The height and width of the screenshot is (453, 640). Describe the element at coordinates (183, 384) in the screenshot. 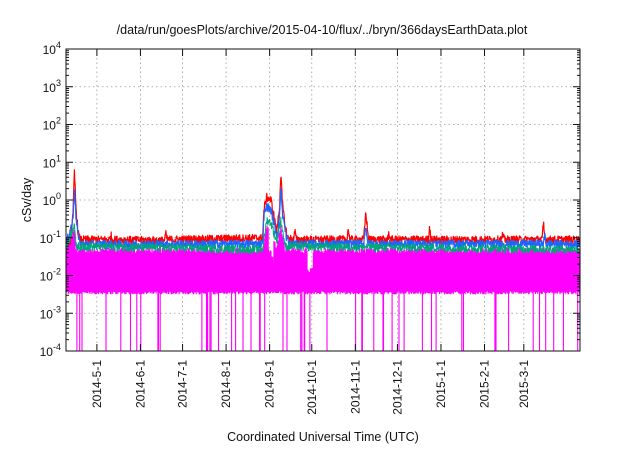

I see `x-tick-label: 2014-7-1` at that location.